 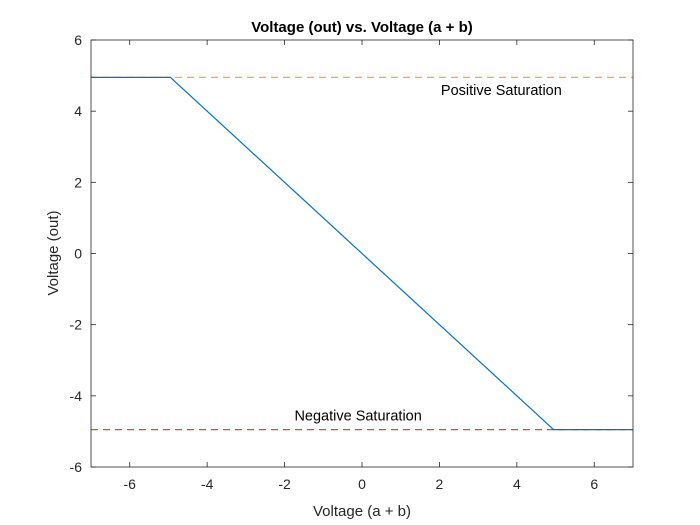 I want to click on y-tick-label: 6, so click(x=78, y=40).